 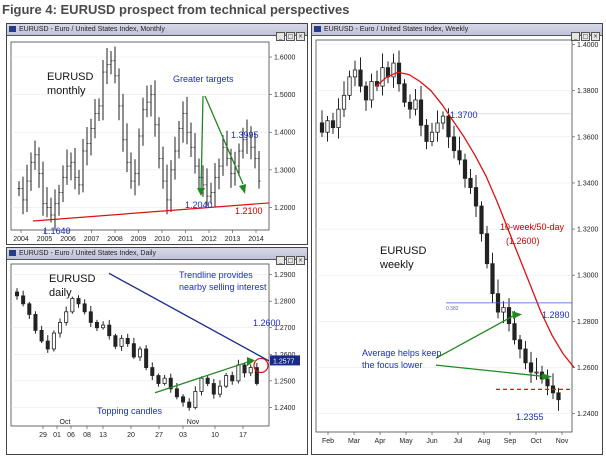 I want to click on x-tick-label: Jun, so click(x=431, y=441).